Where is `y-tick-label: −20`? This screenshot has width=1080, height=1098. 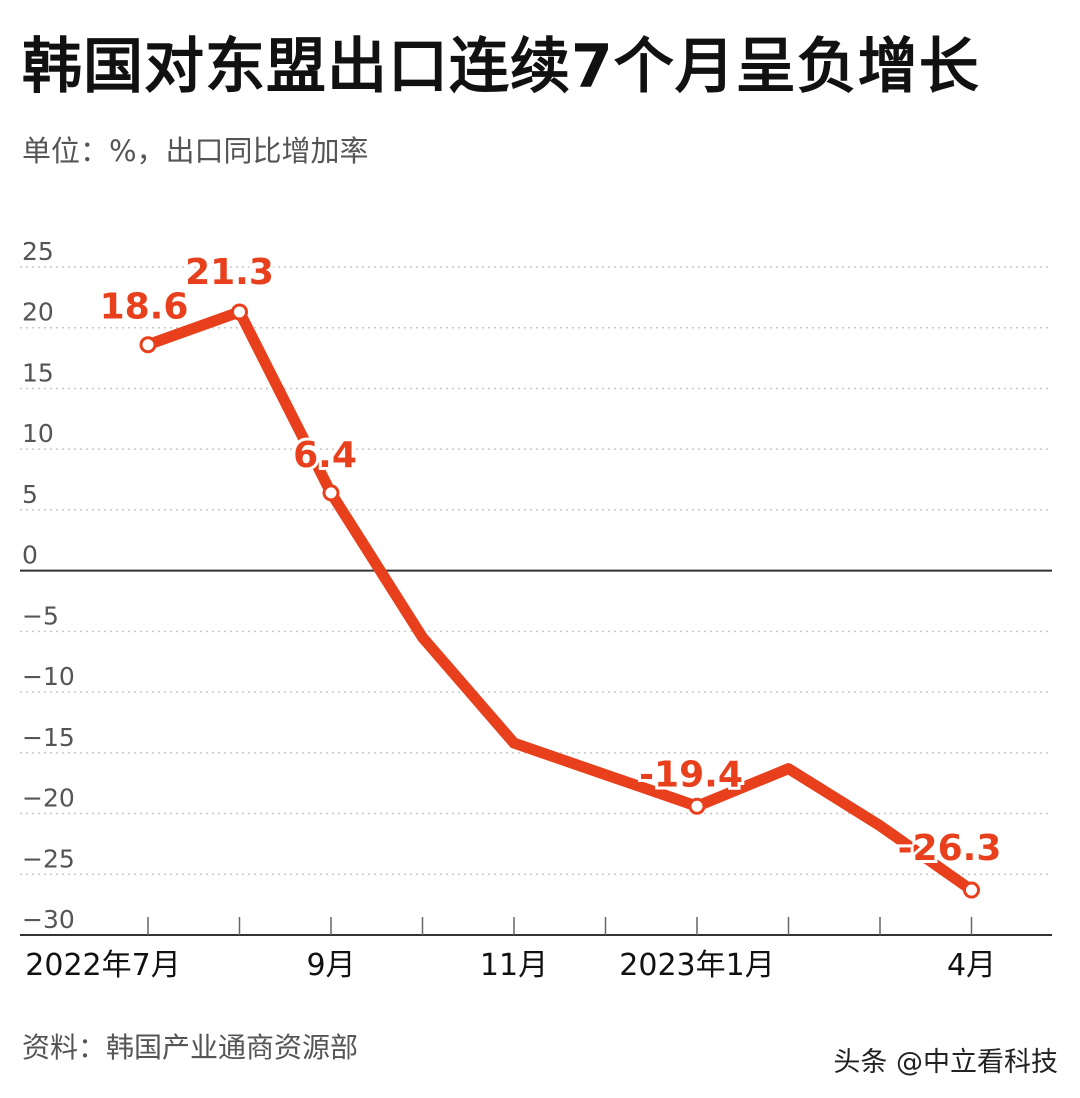 y-tick-label: −20 is located at coordinates (48, 798).